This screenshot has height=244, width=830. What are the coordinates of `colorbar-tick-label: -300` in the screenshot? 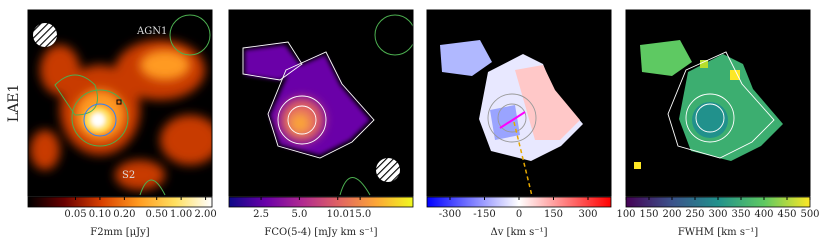 It's located at (450, 214).